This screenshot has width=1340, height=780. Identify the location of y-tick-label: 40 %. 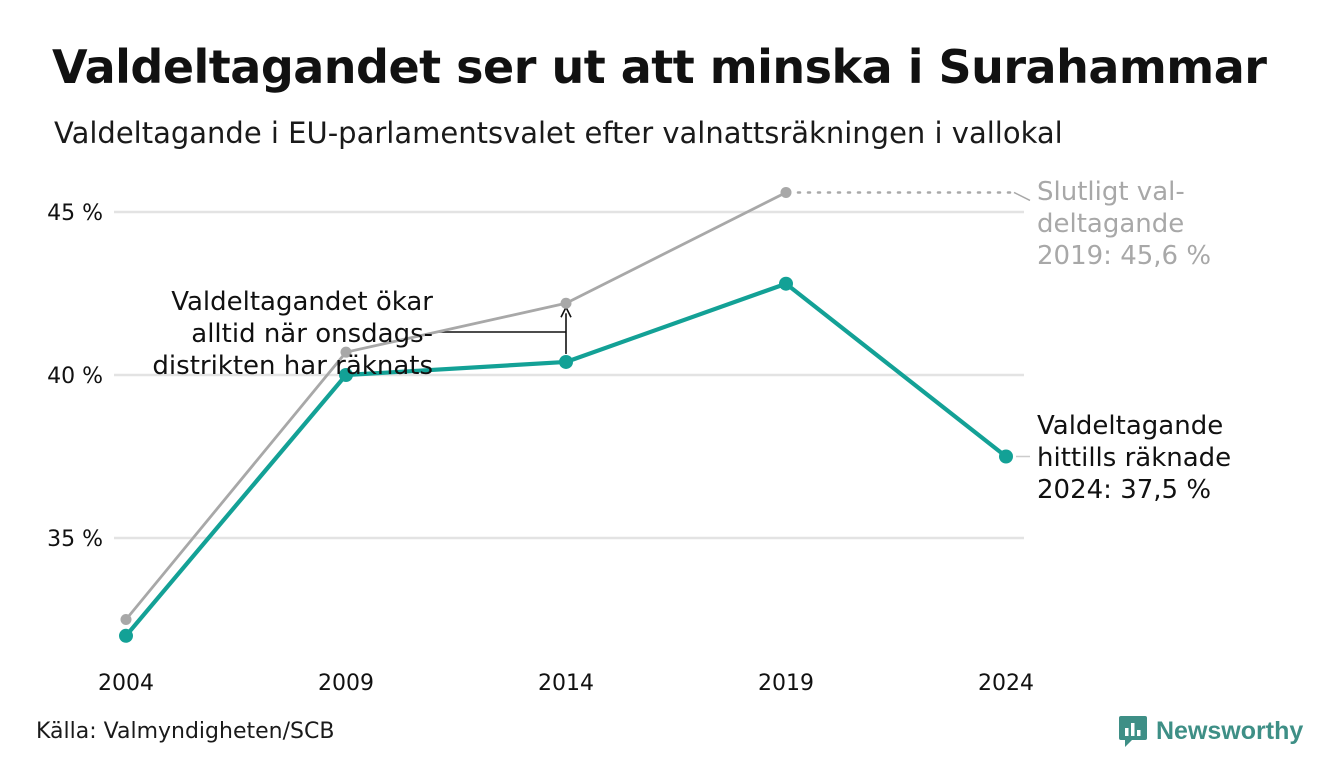
(75, 376).